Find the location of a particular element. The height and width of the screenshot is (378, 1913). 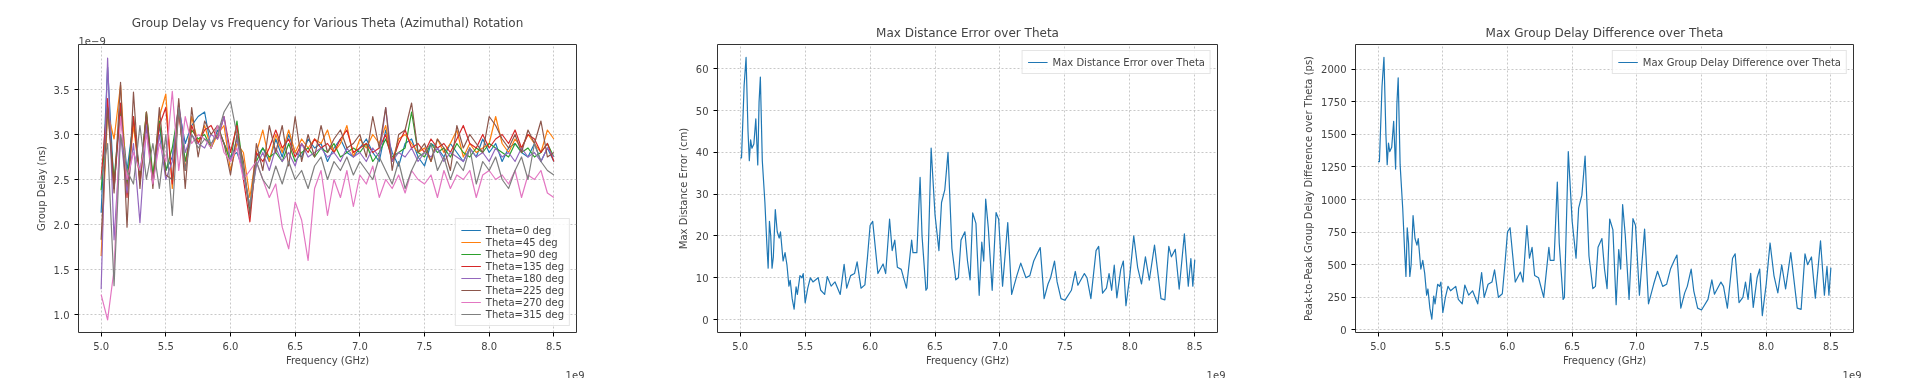

y-tick-label: 3.0 is located at coordinates (61, 135).